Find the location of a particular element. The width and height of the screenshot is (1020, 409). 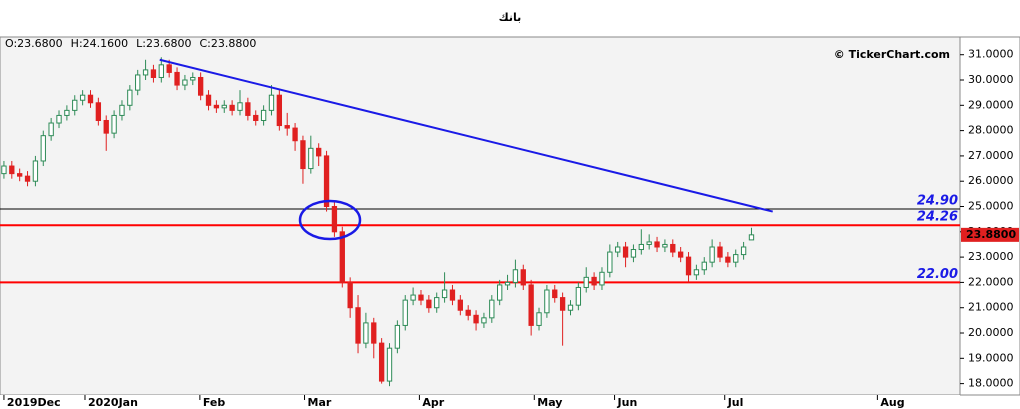

y-tick-label: 28.0000 is located at coordinates (991, 130).